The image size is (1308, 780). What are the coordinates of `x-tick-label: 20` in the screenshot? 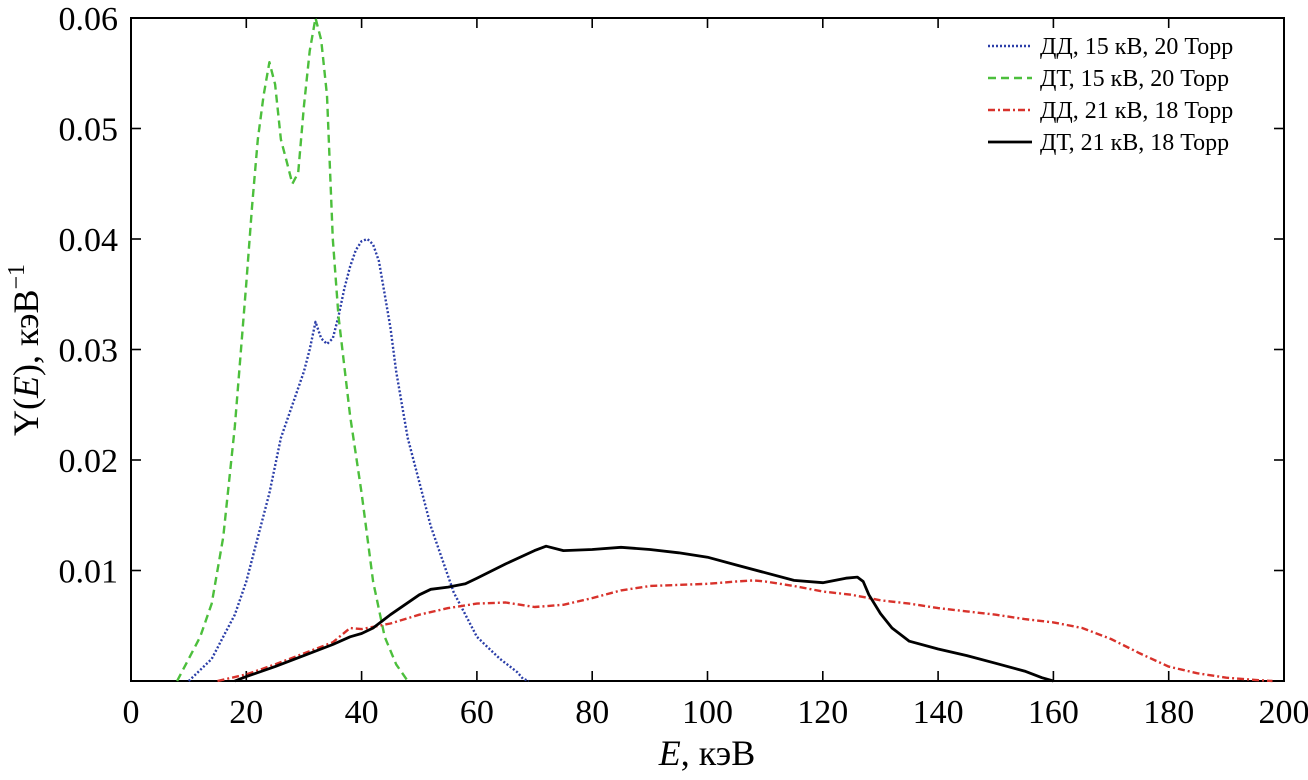 It's located at (246, 712).